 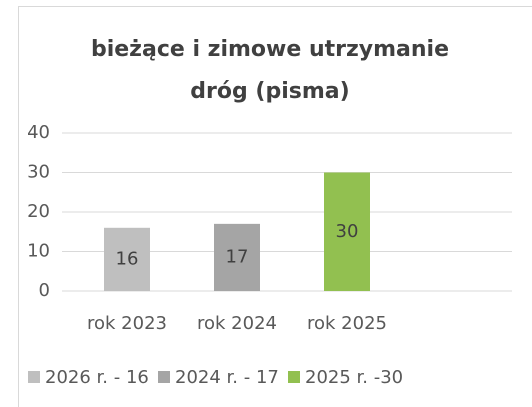 I want to click on legend-label: 2026 r. - 16, so click(x=97, y=377).